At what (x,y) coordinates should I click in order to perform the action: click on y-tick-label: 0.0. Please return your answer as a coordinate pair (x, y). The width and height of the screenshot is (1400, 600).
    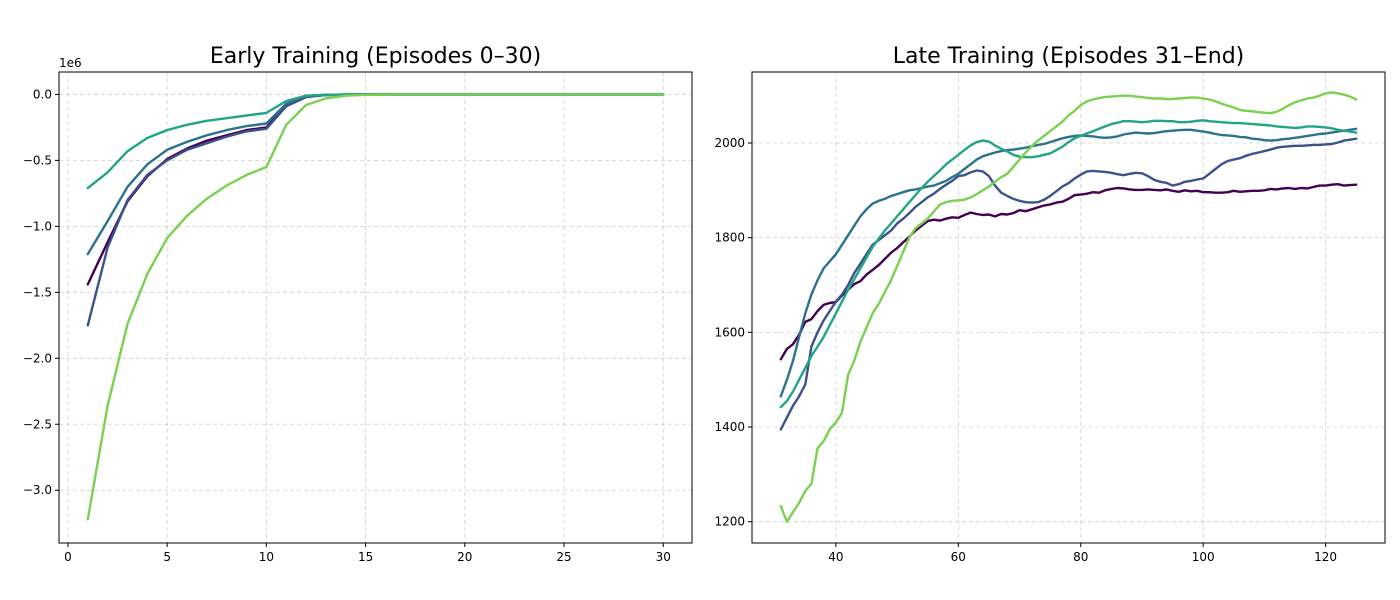
    Looking at the image, I should click on (42, 94).